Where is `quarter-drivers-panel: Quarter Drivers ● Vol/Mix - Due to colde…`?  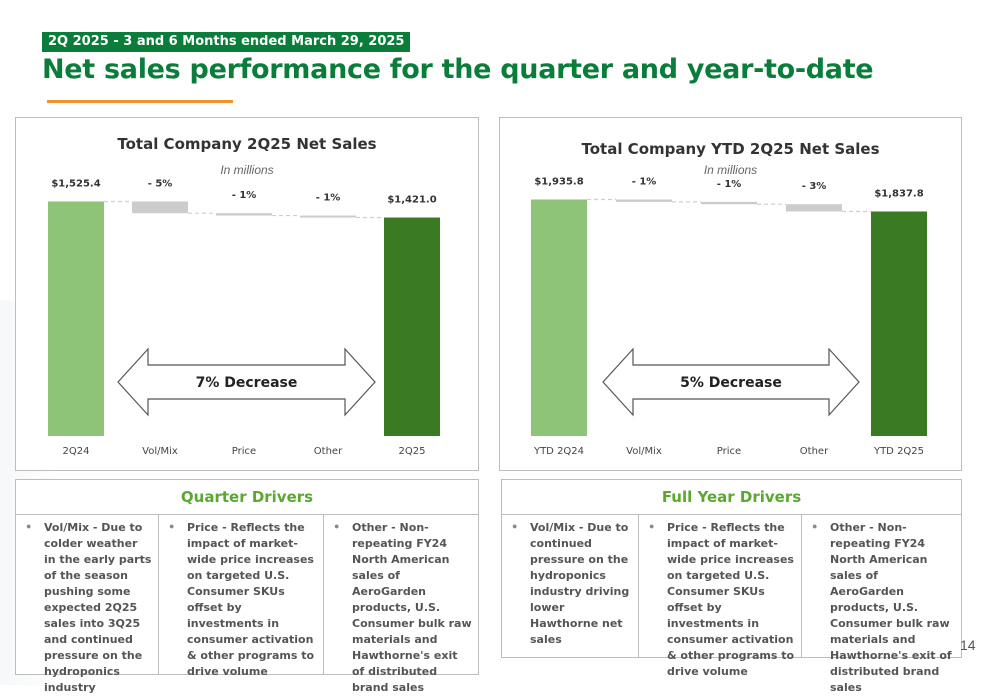
quarter-drivers-panel: Quarter Drivers ● Vol/Mix - Due to colde… is located at coordinates (247, 586).